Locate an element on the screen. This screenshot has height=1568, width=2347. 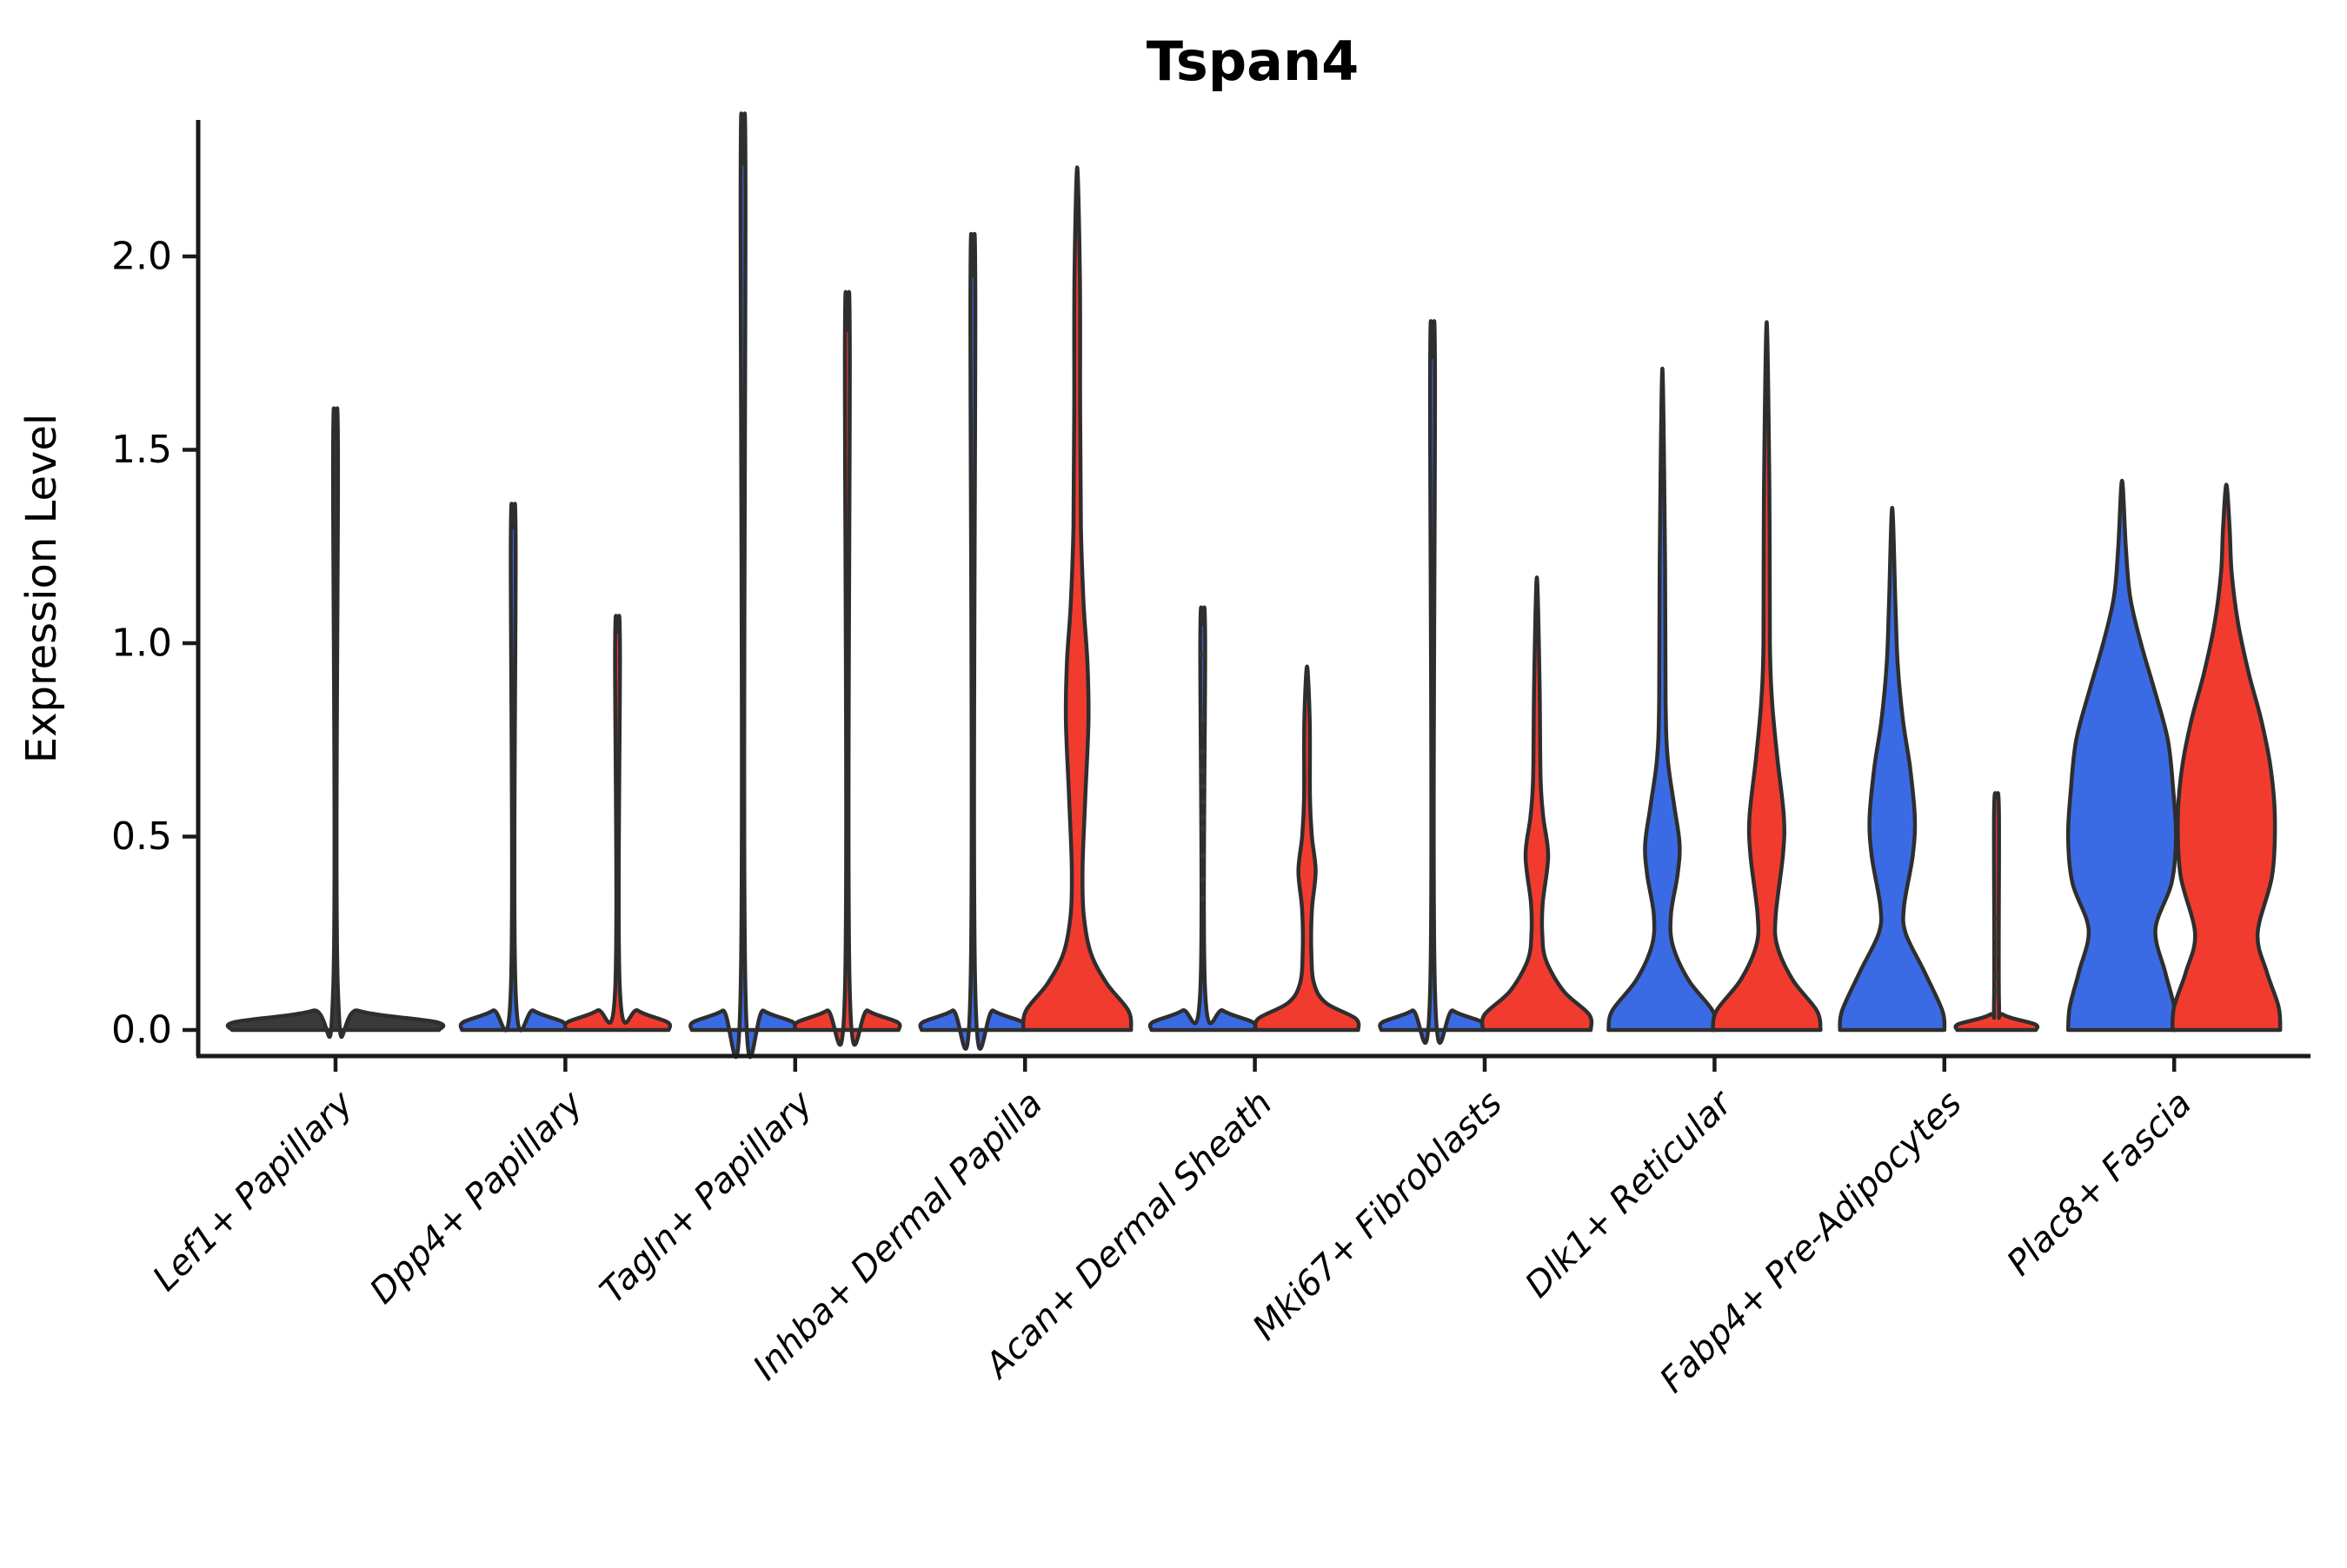
violin-inhba-dermal-papilla-b is located at coordinates (1077, 599).